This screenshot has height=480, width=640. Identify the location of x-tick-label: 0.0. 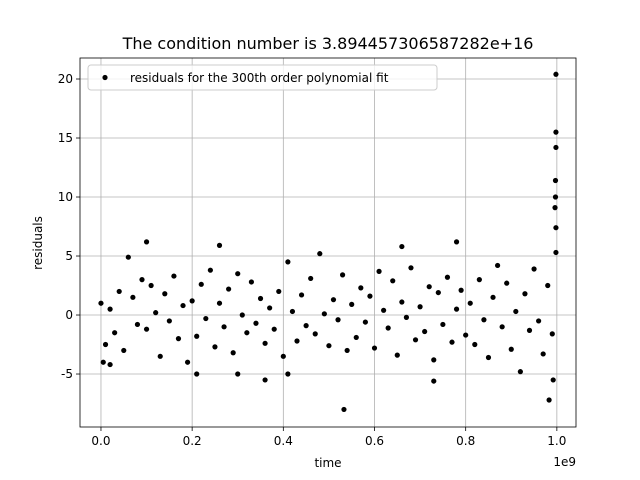
(100, 441).